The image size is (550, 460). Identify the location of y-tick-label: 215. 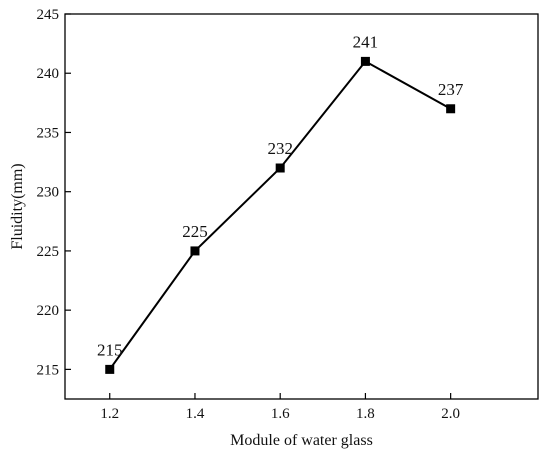
(48, 370).